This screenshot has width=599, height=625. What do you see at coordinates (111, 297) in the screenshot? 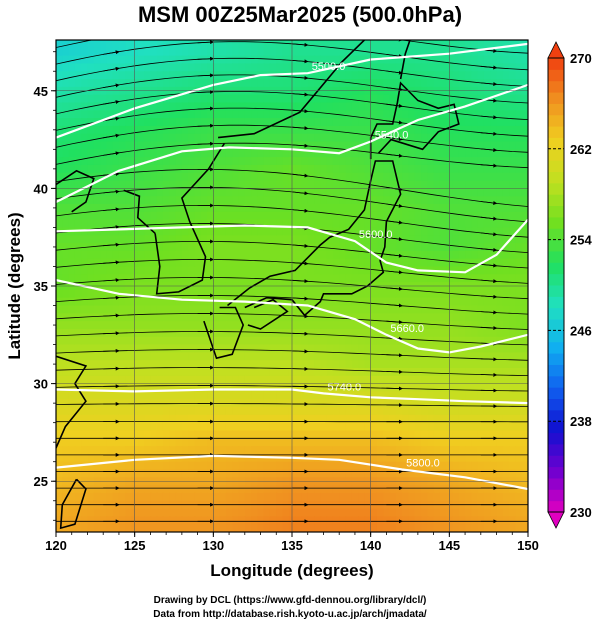
I see `wind-arrow` at bounding box center [111, 297].